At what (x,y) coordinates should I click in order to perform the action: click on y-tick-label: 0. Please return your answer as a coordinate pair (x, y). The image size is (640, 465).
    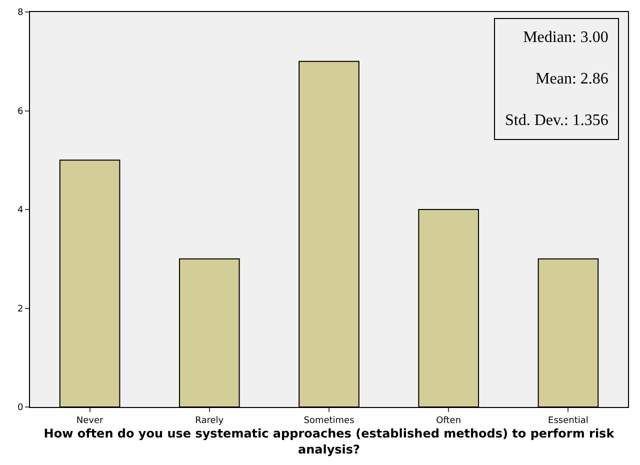
    Looking at the image, I should click on (20, 408).